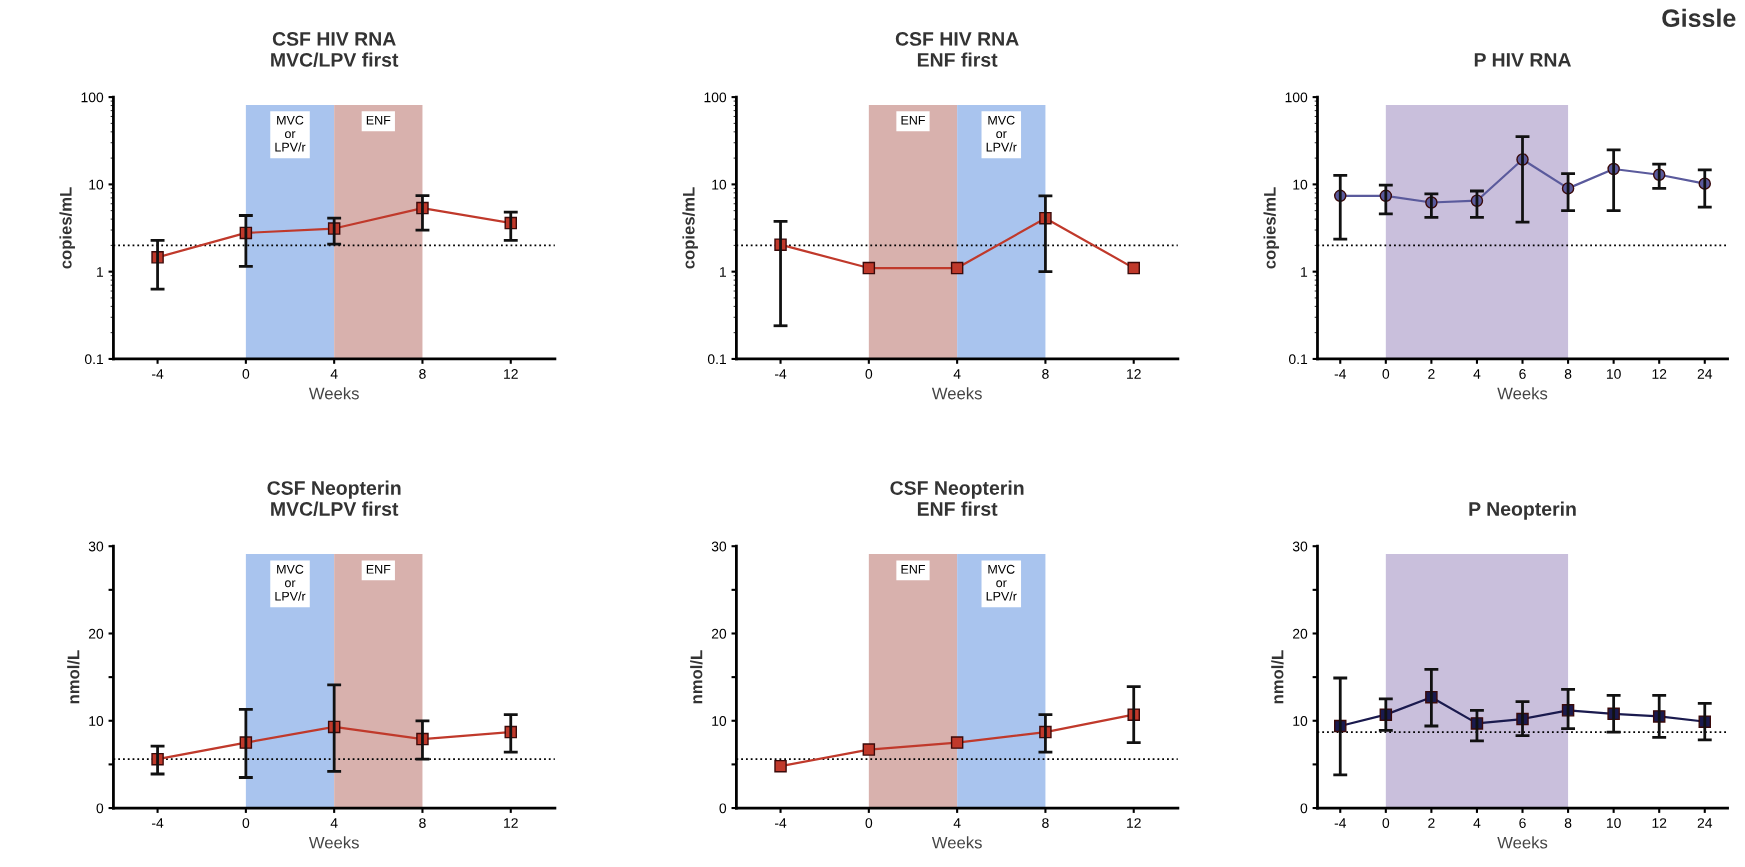  Describe the element at coordinates (335, 49) in the screenshot. I see `chart-title: CSF HIV RNA MVC/LPV first` at that location.